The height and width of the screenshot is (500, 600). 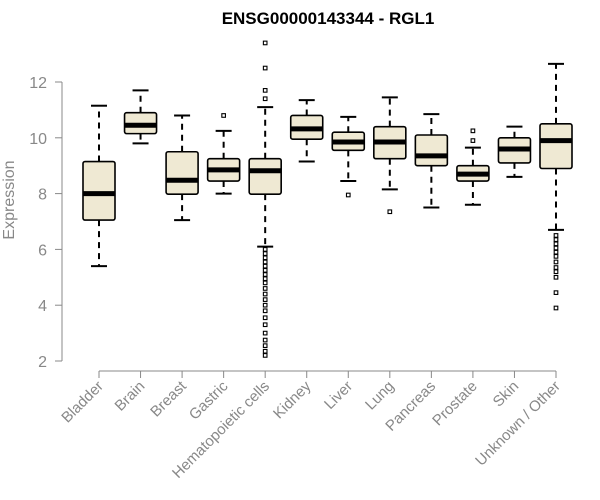 I want to click on x-tick-label: Kidney, so click(x=292, y=399).